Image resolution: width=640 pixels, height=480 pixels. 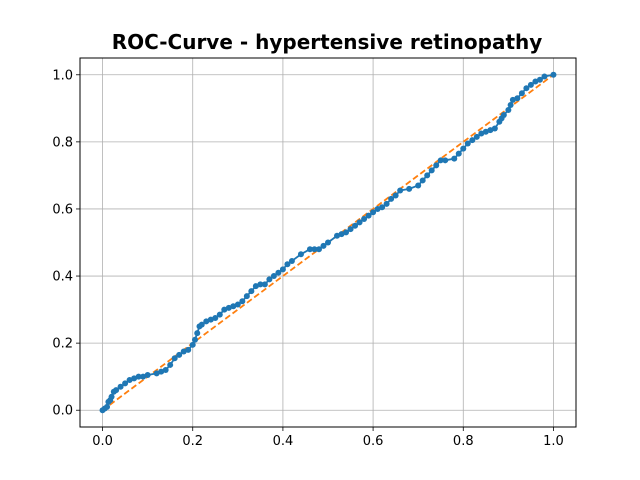 I want to click on x-tick-label: 0.4, so click(x=283, y=441).